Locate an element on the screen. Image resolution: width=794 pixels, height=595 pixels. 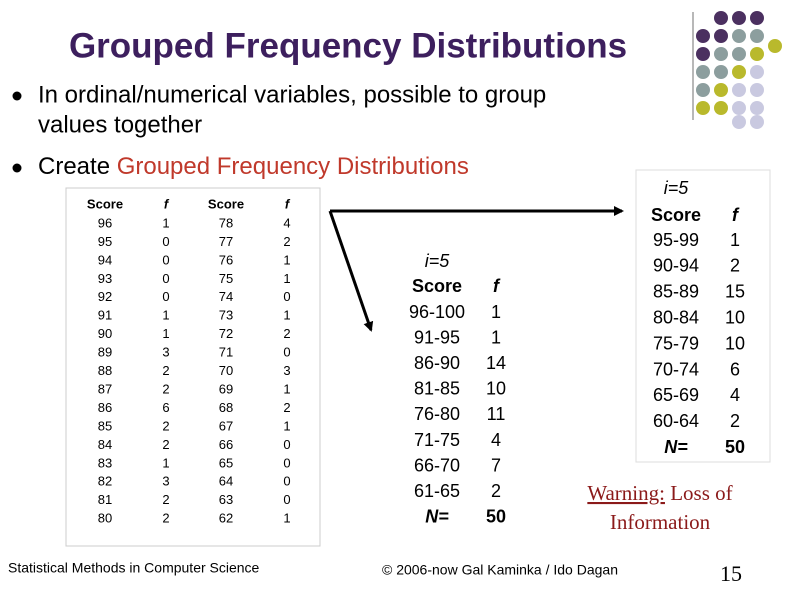
bullet-text: Create Grouped Frequency Distributions is located at coordinates (253, 166).